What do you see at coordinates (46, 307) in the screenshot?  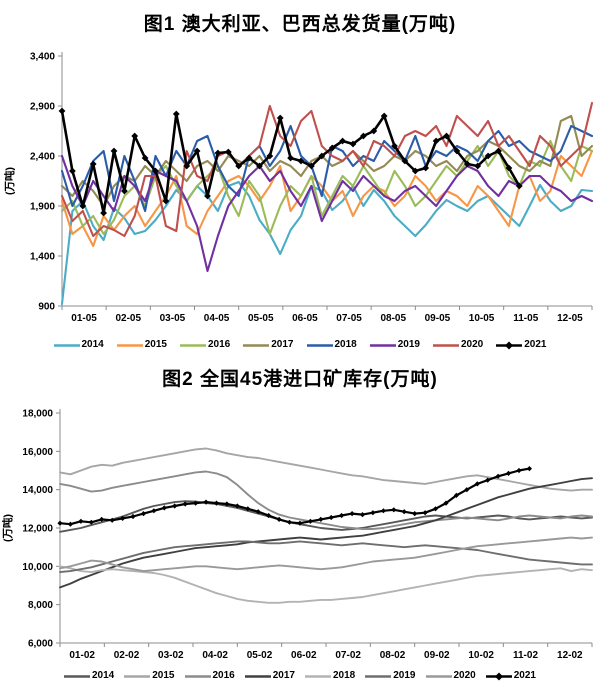 I see `y-tick-label: 900` at bounding box center [46, 307].